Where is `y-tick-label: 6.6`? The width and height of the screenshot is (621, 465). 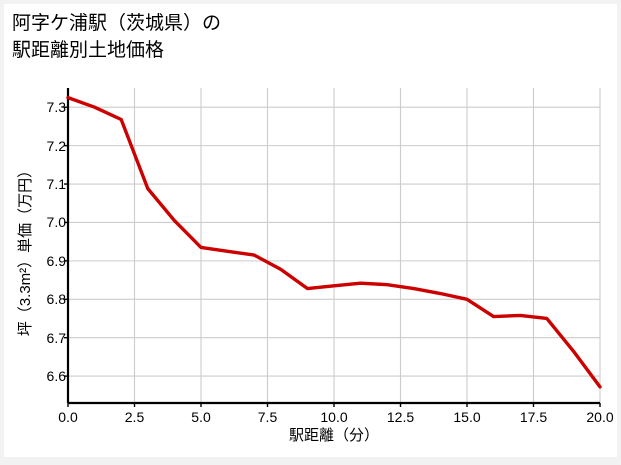 y-tick-label: 6.6 is located at coordinates (56, 376).